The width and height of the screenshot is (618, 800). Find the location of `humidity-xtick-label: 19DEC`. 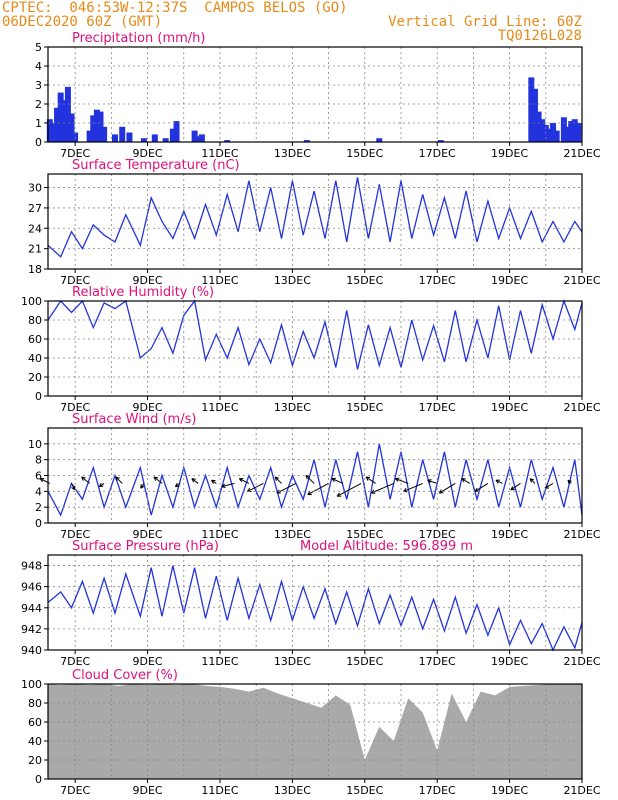

humidity-xtick-label: 19DEC is located at coordinates (509, 407).